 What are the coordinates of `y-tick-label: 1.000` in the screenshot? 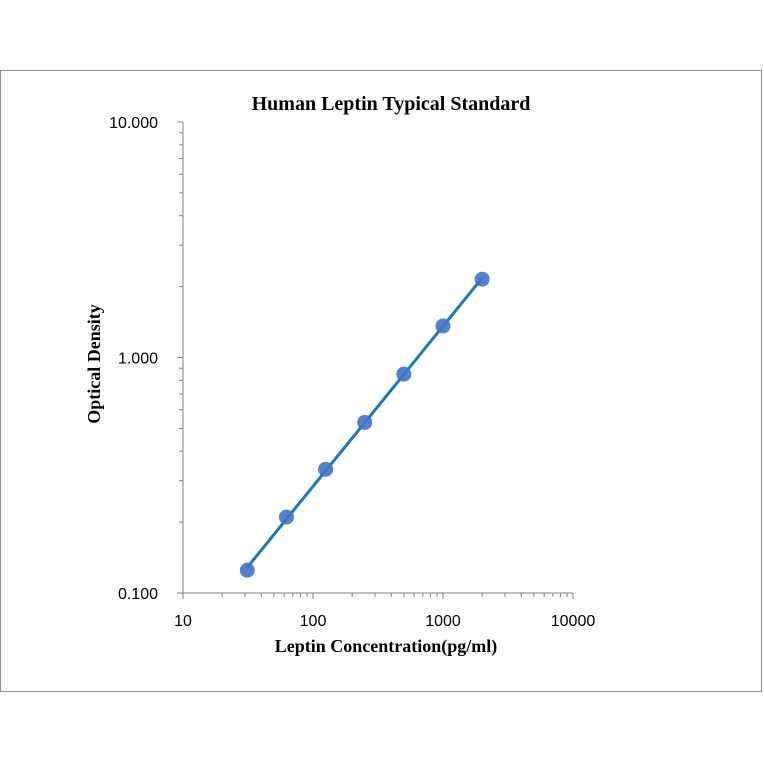 It's located at (138, 359).